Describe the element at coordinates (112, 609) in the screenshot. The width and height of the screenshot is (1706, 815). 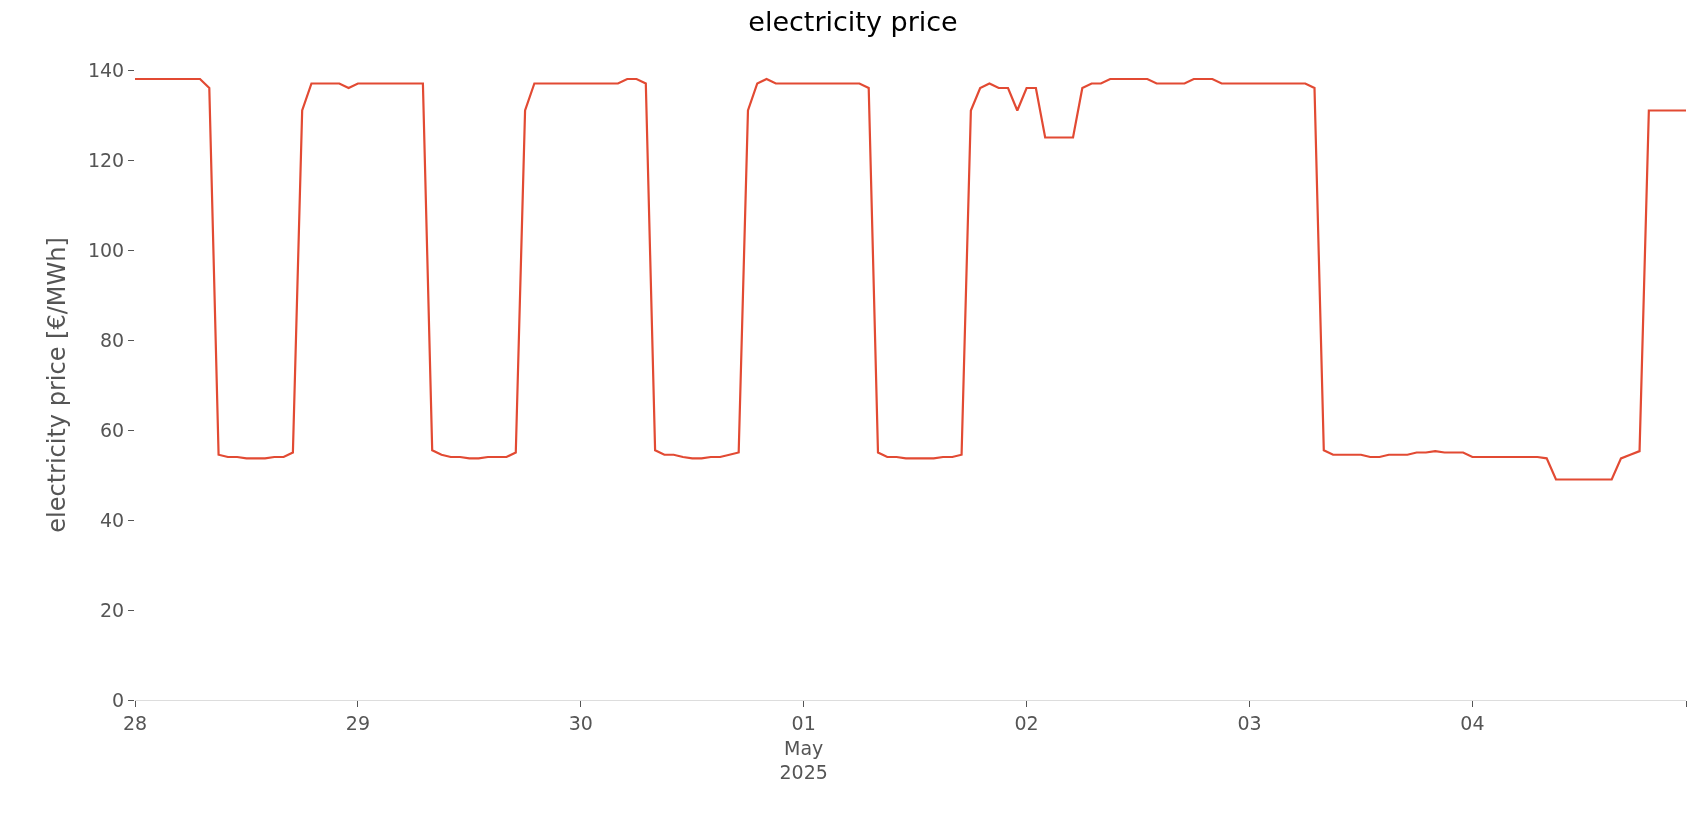
I see `y-tick-label: 20` at that location.